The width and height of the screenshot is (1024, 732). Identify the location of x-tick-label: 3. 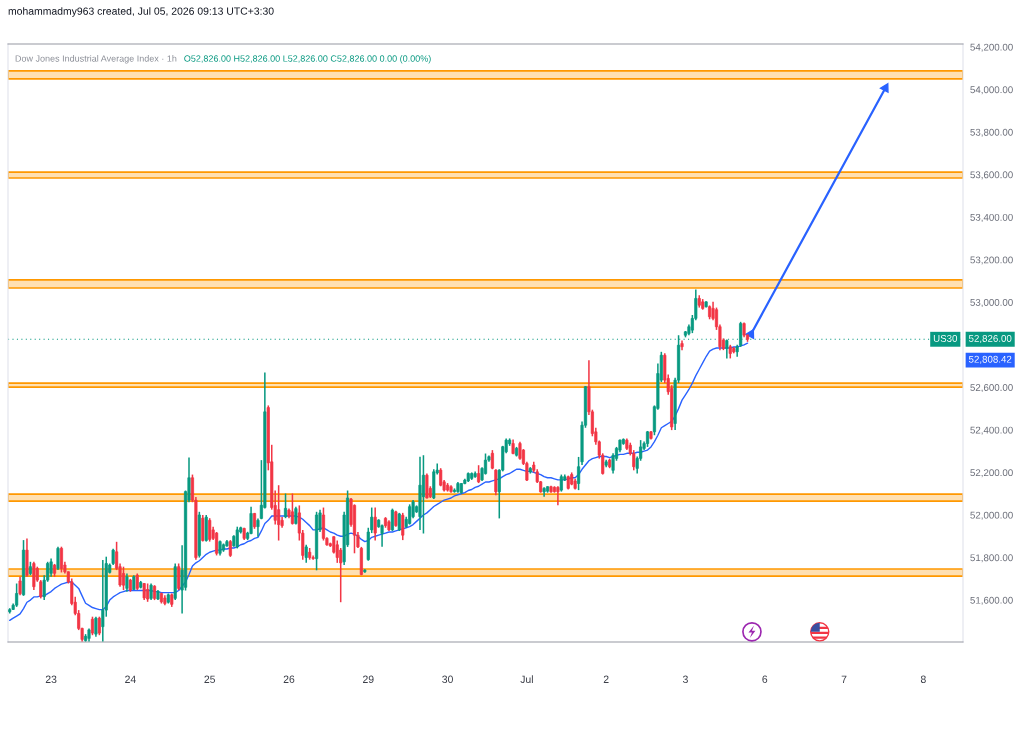
(685, 679).